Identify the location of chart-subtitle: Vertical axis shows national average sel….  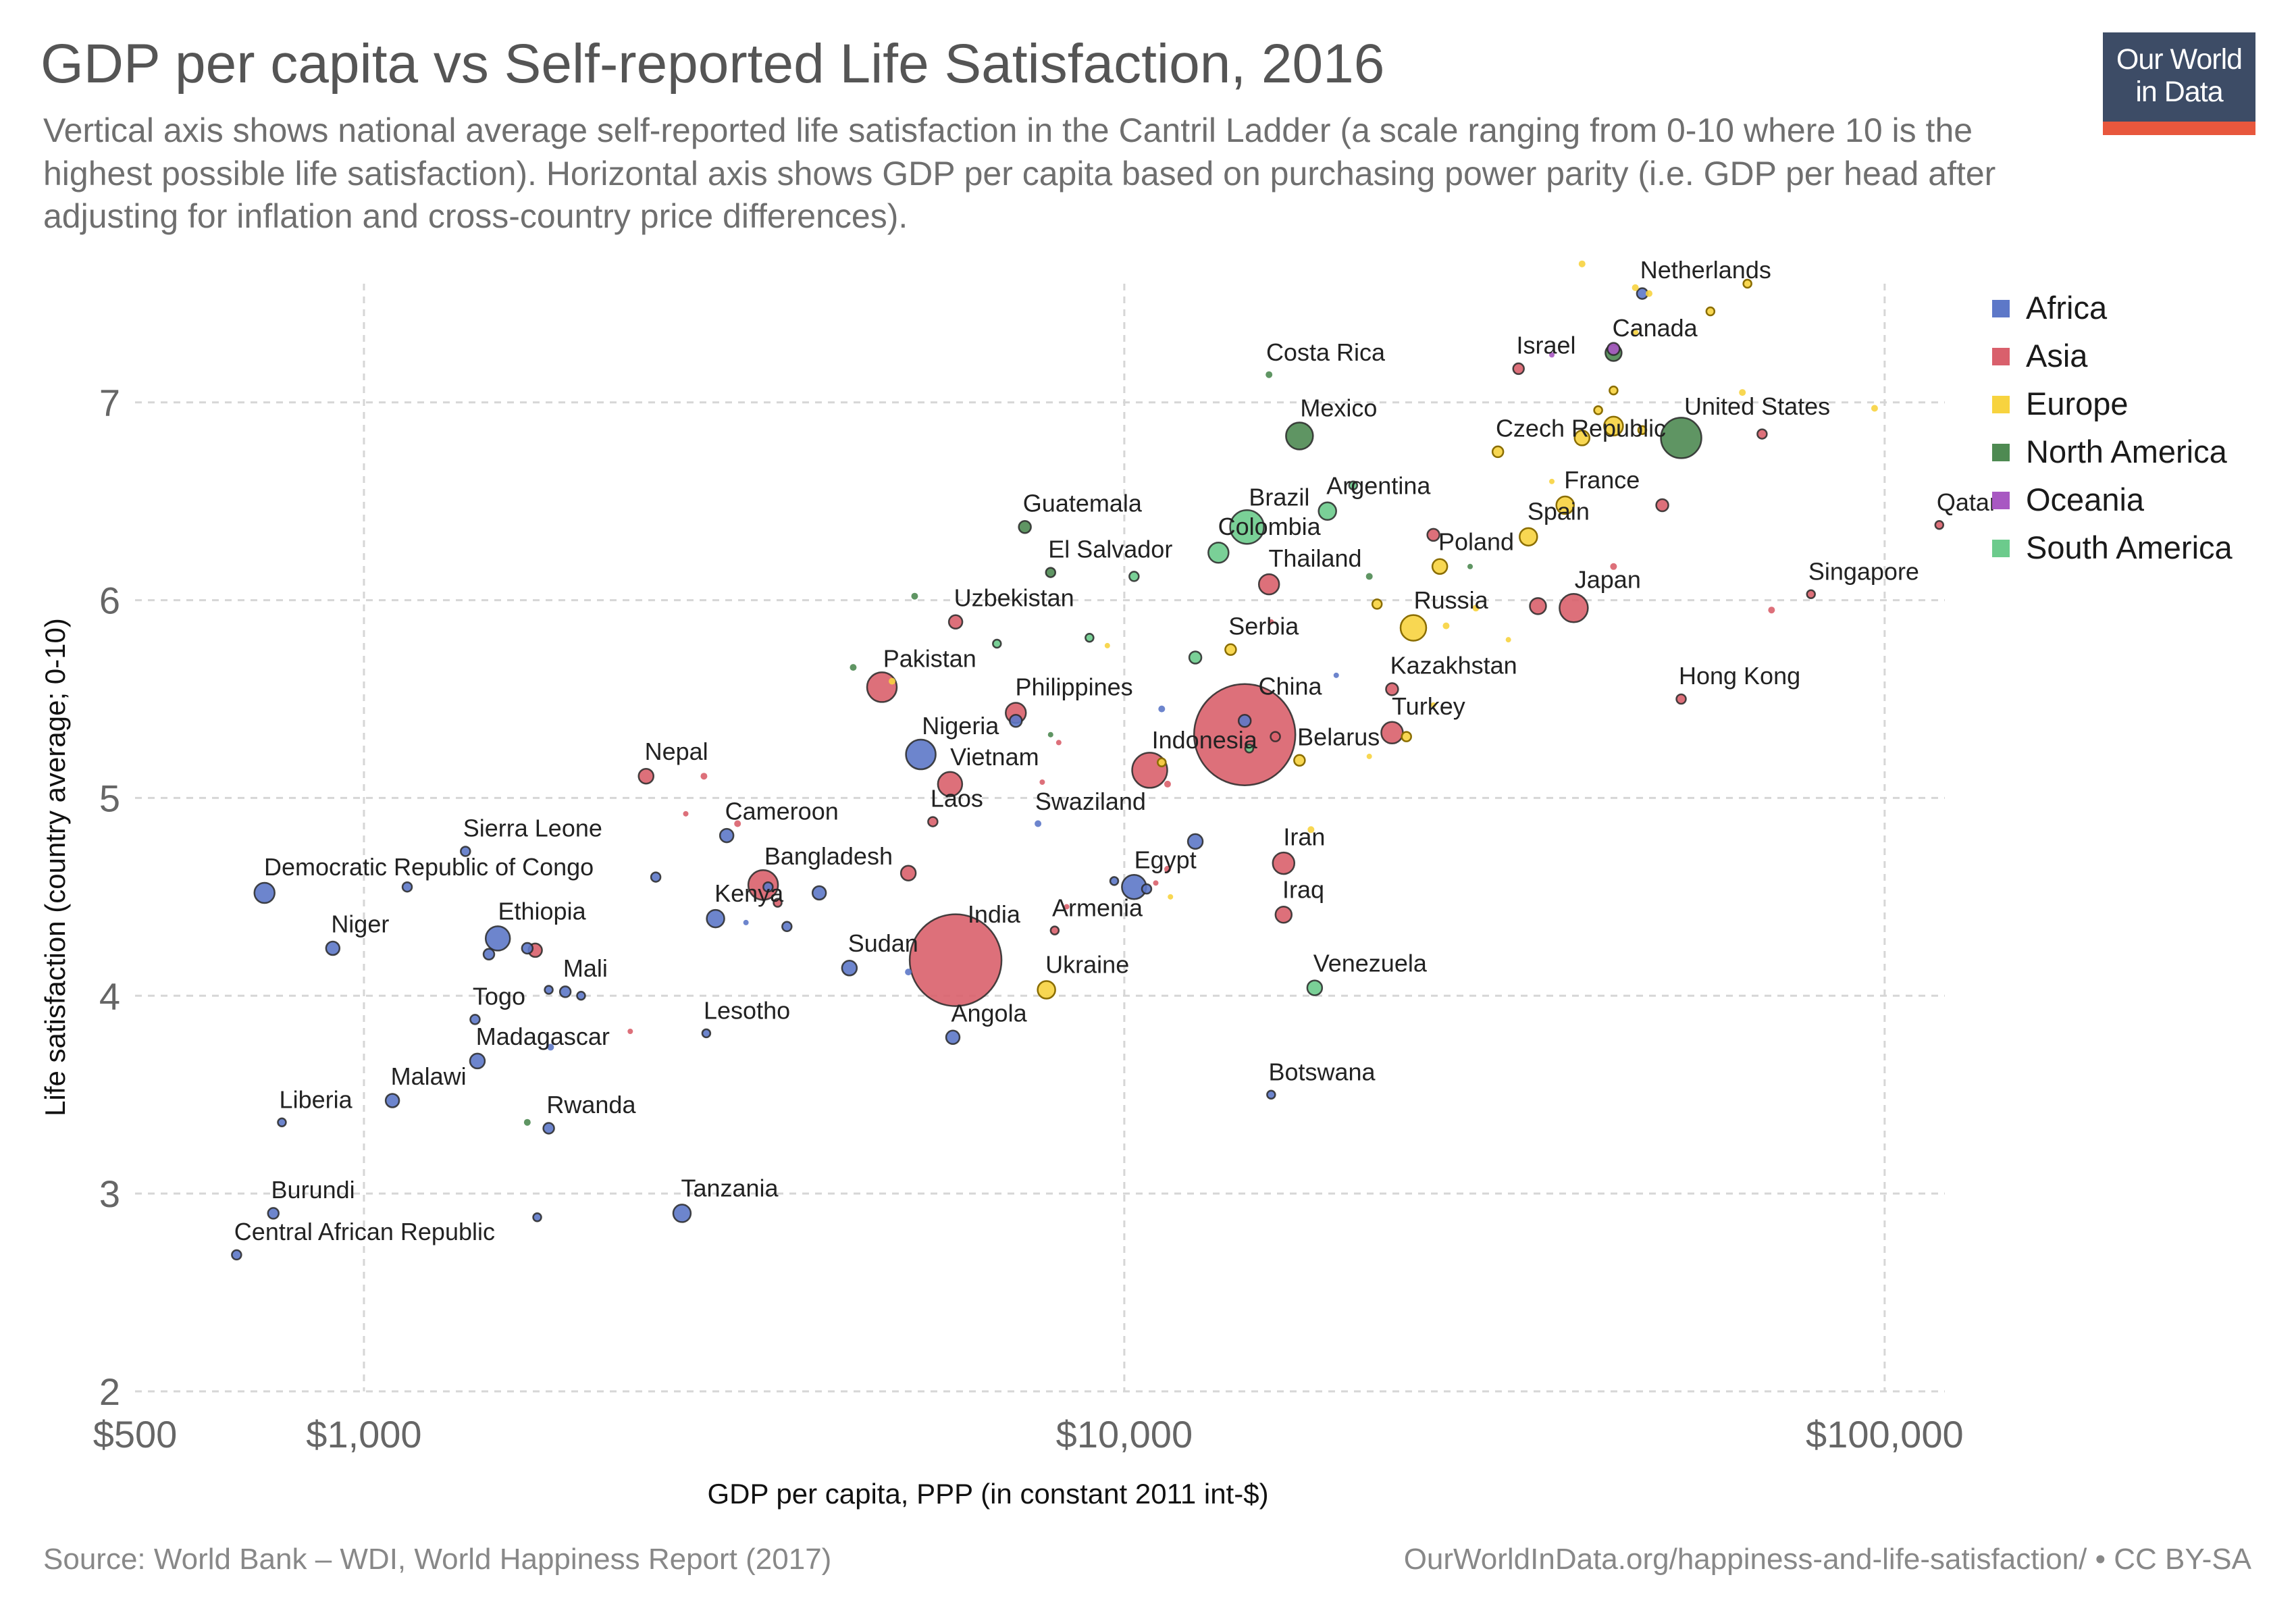
(1019, 173).